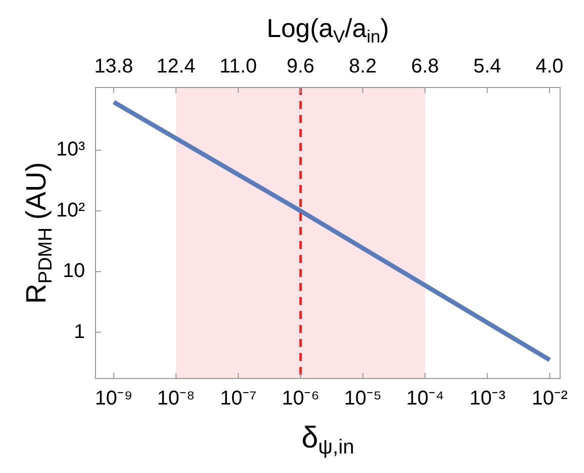  I want to click on y-tick-label: 10², so click(71, 210).